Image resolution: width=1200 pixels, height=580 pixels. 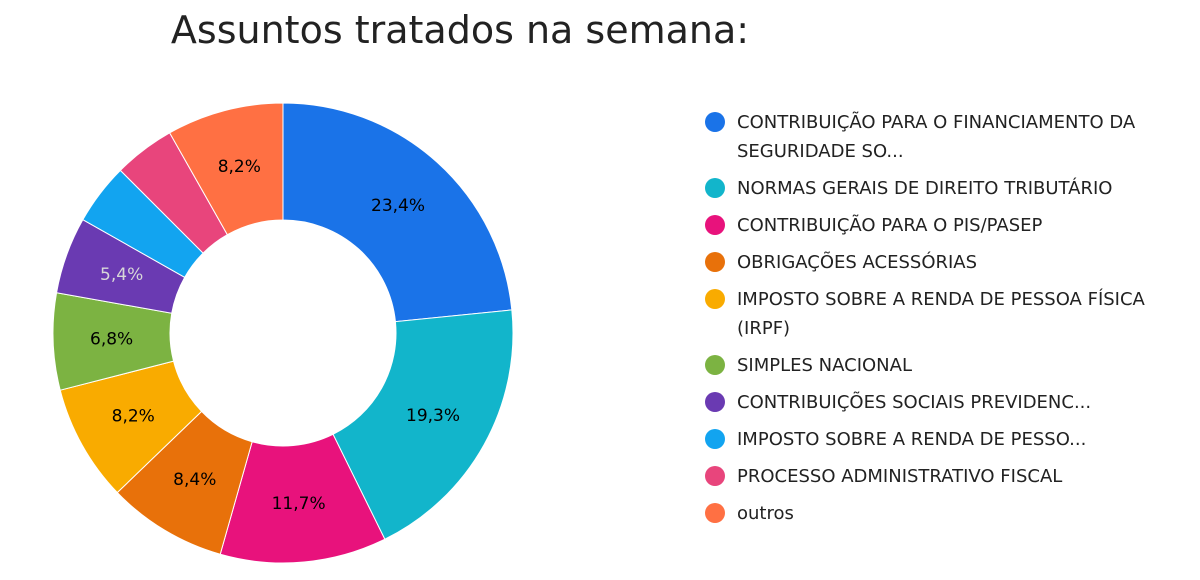 What do you see at coordinates (398, 206) in the screenshot?
I see `slice-value-label: 23,4%` at bounding box center [398, 206].